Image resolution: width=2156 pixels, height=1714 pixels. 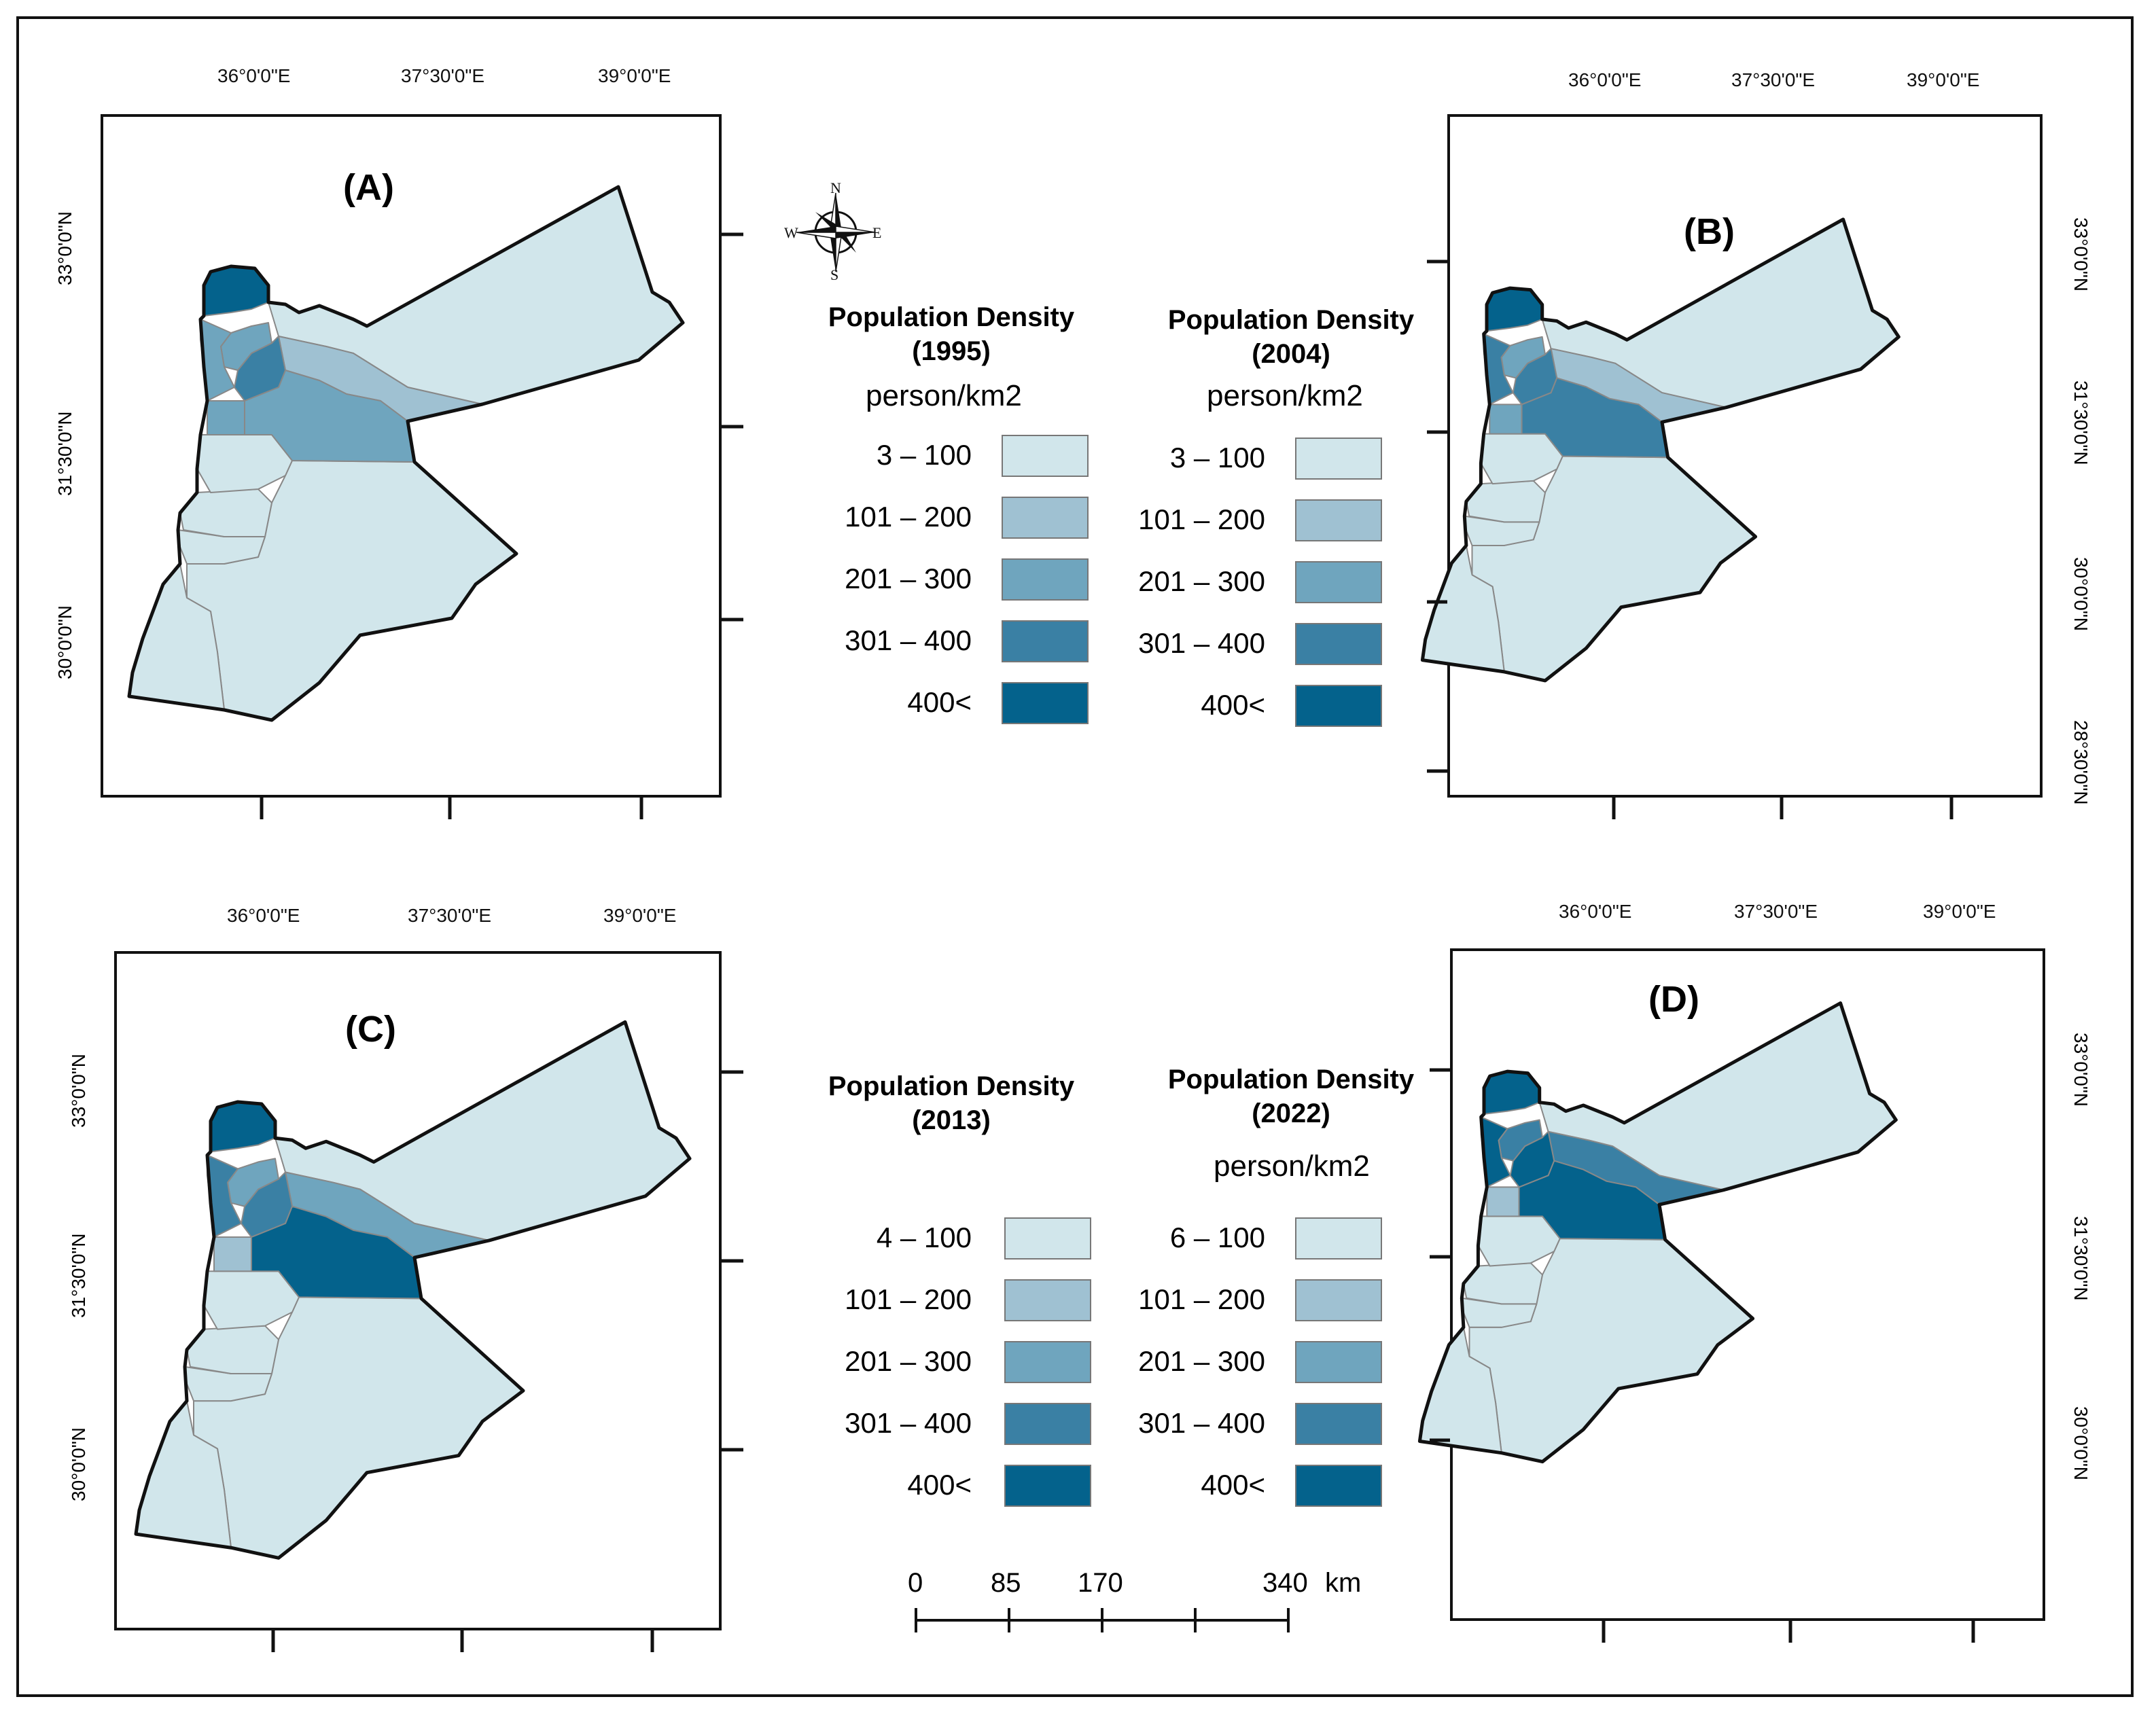 I want to click on legend-3-range-4: 400<, so click(x=1233, y=1485).